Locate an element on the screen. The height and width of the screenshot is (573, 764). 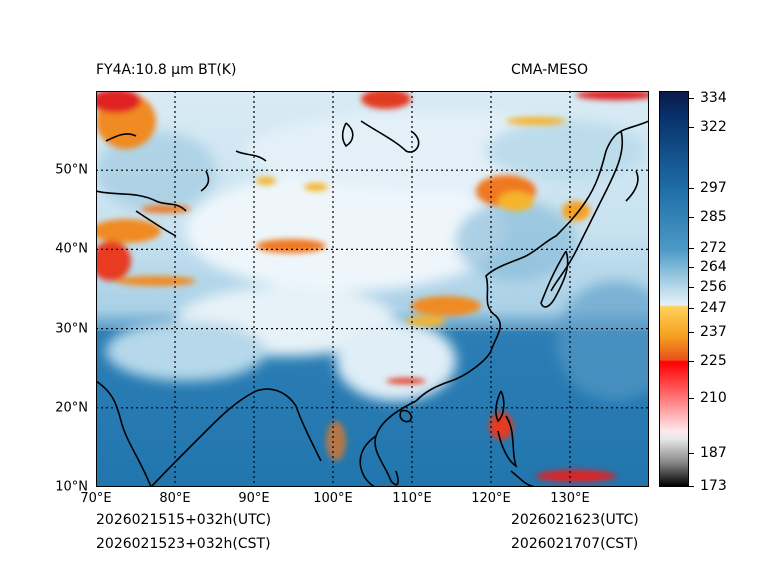
init-time-cst: 2026021523+032h(CST) is located at coordinates (183, 544).